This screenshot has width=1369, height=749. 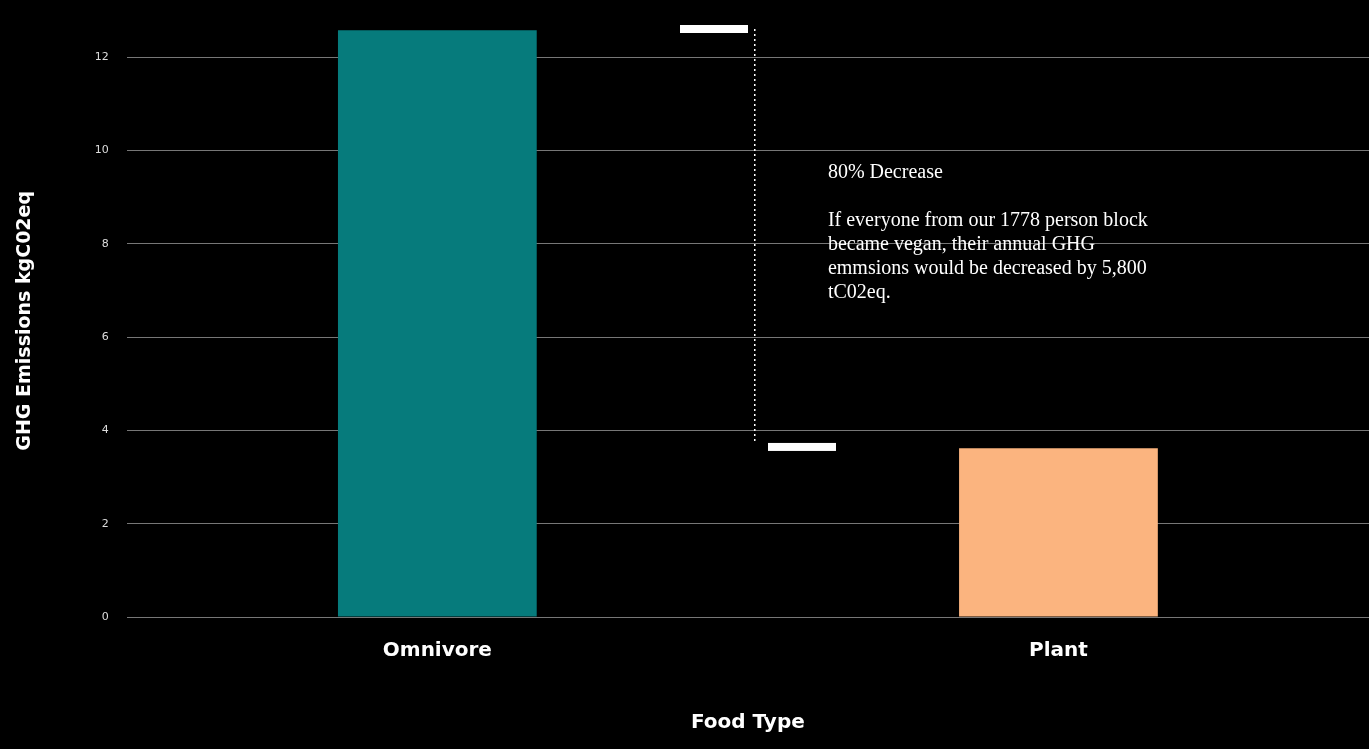 I want to click on y-tick-label: 8, so click(x=105, y=243).